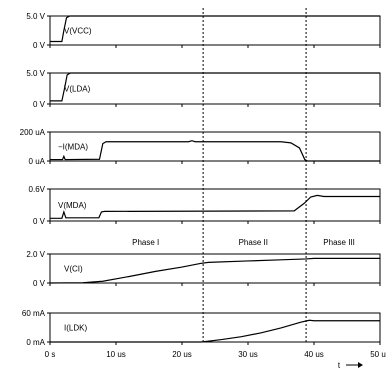 The height and width of the screenshot is (371, 386). What do you see at coordinates (37, 189) in the screenshot?
I see `y-tick-label: 0.6V` at bounding box center [37, 189].